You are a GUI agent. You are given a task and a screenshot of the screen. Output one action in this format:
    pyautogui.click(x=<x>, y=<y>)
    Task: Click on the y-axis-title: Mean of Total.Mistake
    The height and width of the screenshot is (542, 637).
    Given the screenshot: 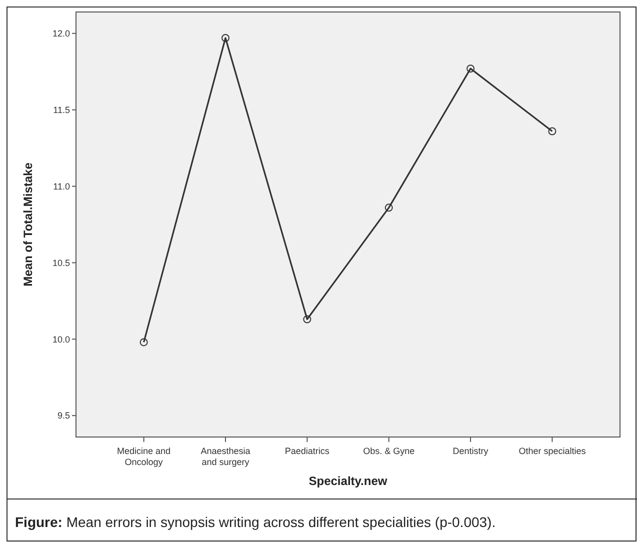 What is the action you would take?
    pyautogui.click(x=28, y=224)
    